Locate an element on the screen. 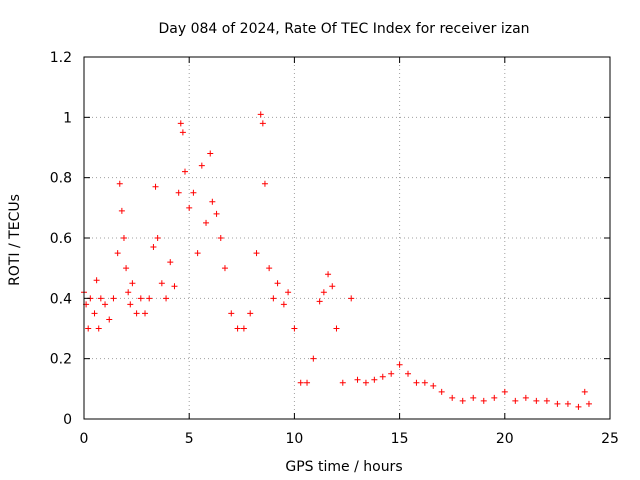 This screenshot has height=480, width=640. y-tick-label: 0 is located at coordinates (67, 420).